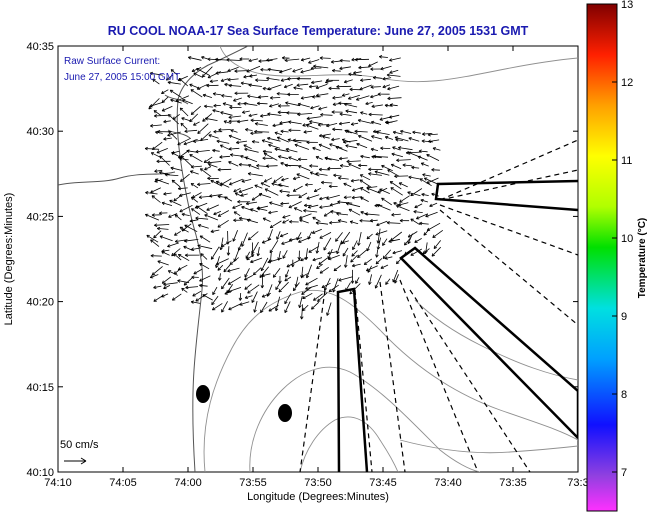 The image size is (651, 515). Describe the element at coordinates (318, 483) in the screenshot. I see `x-tick-label: 73:50` at that location.